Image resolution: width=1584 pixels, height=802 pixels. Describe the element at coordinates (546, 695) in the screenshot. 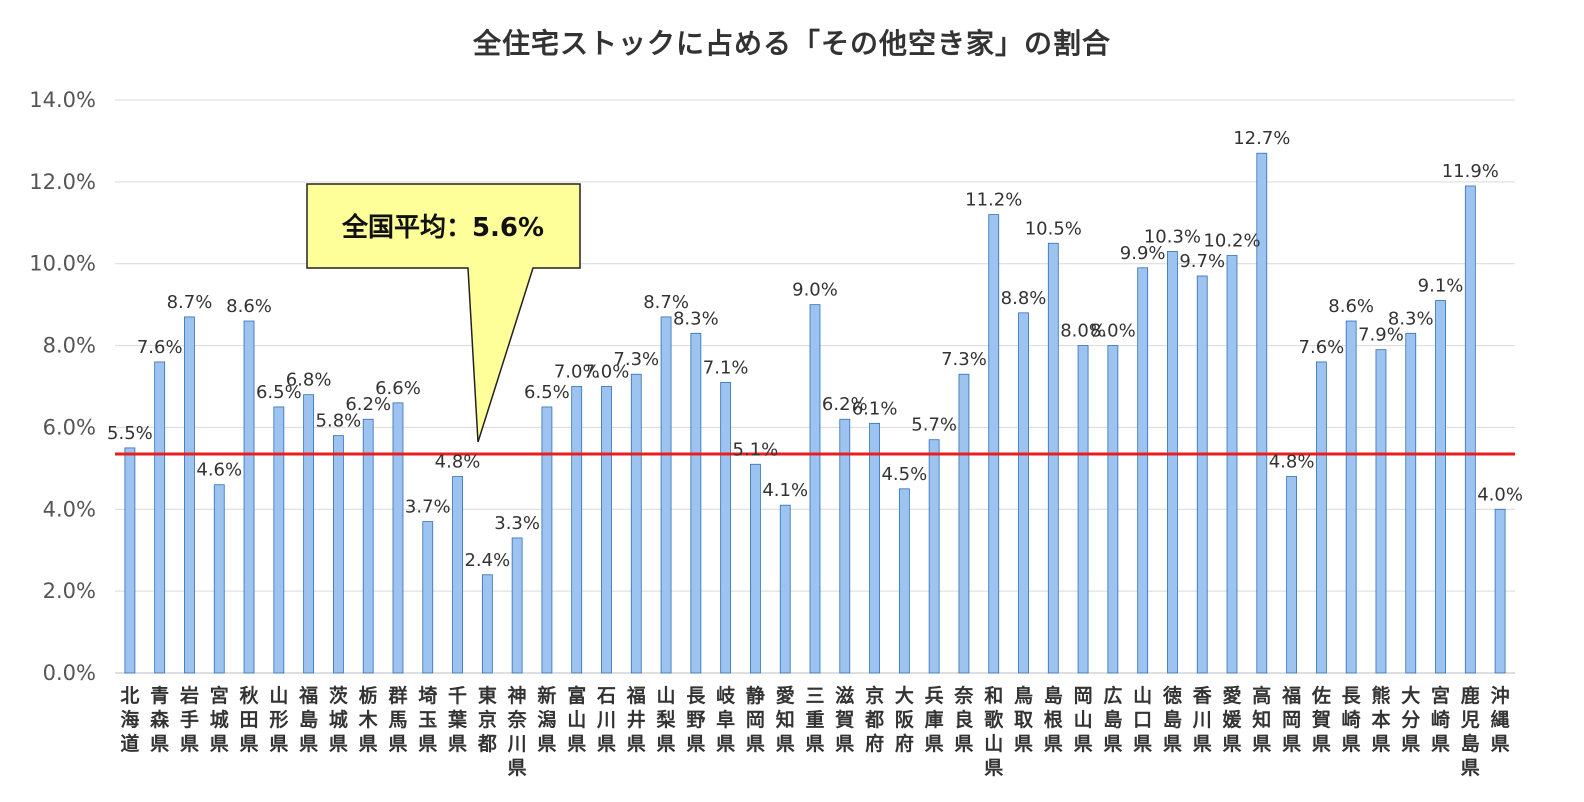

I see `category-label-char: 新` at that location.